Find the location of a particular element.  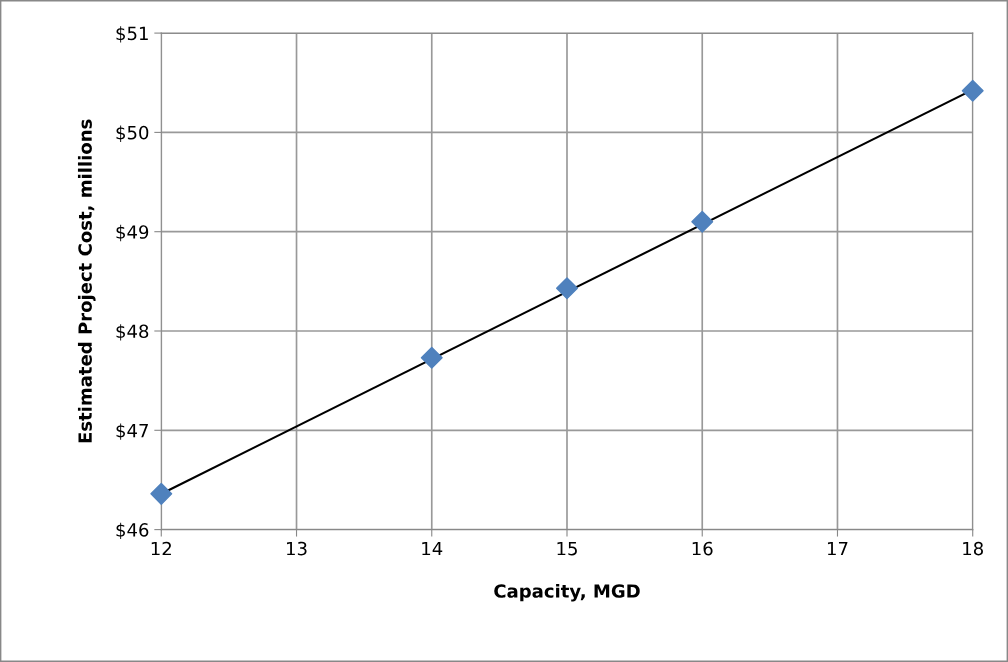

x-tick-label: 14 is located at coordinates (432, 548).